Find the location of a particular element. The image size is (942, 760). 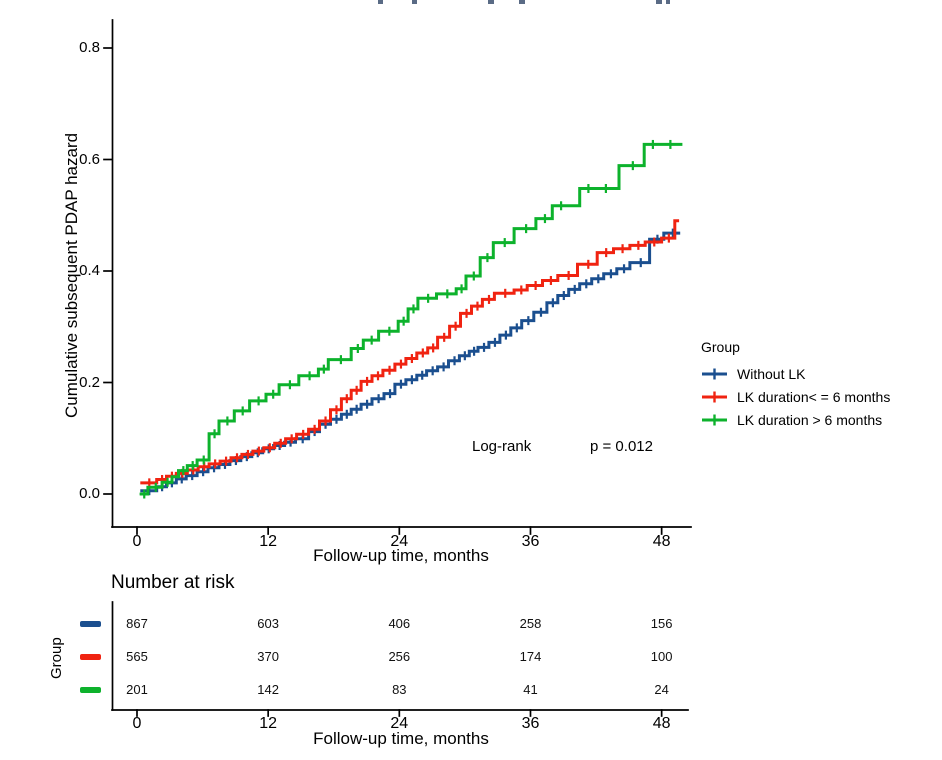

risk-table-title: Number at risk is located at coordinates (173, 582).